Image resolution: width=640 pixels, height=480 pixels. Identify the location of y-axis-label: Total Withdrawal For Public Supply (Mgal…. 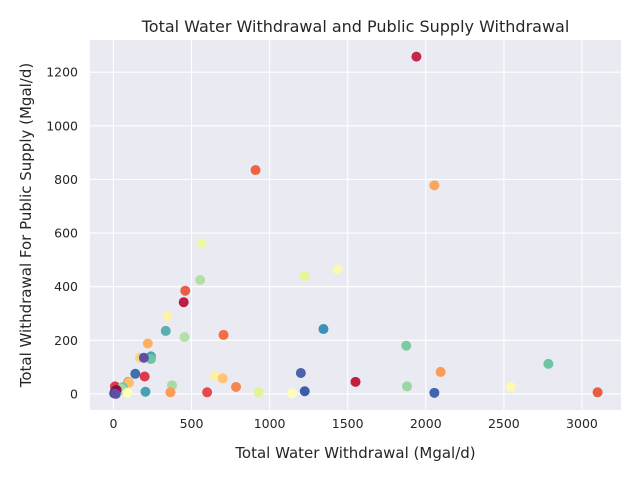
(26, 226).